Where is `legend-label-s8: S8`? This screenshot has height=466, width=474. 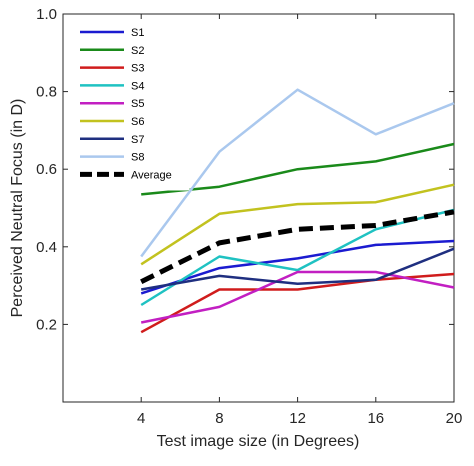 legend-label-s8: S8 is located at coordinates (137, 158).